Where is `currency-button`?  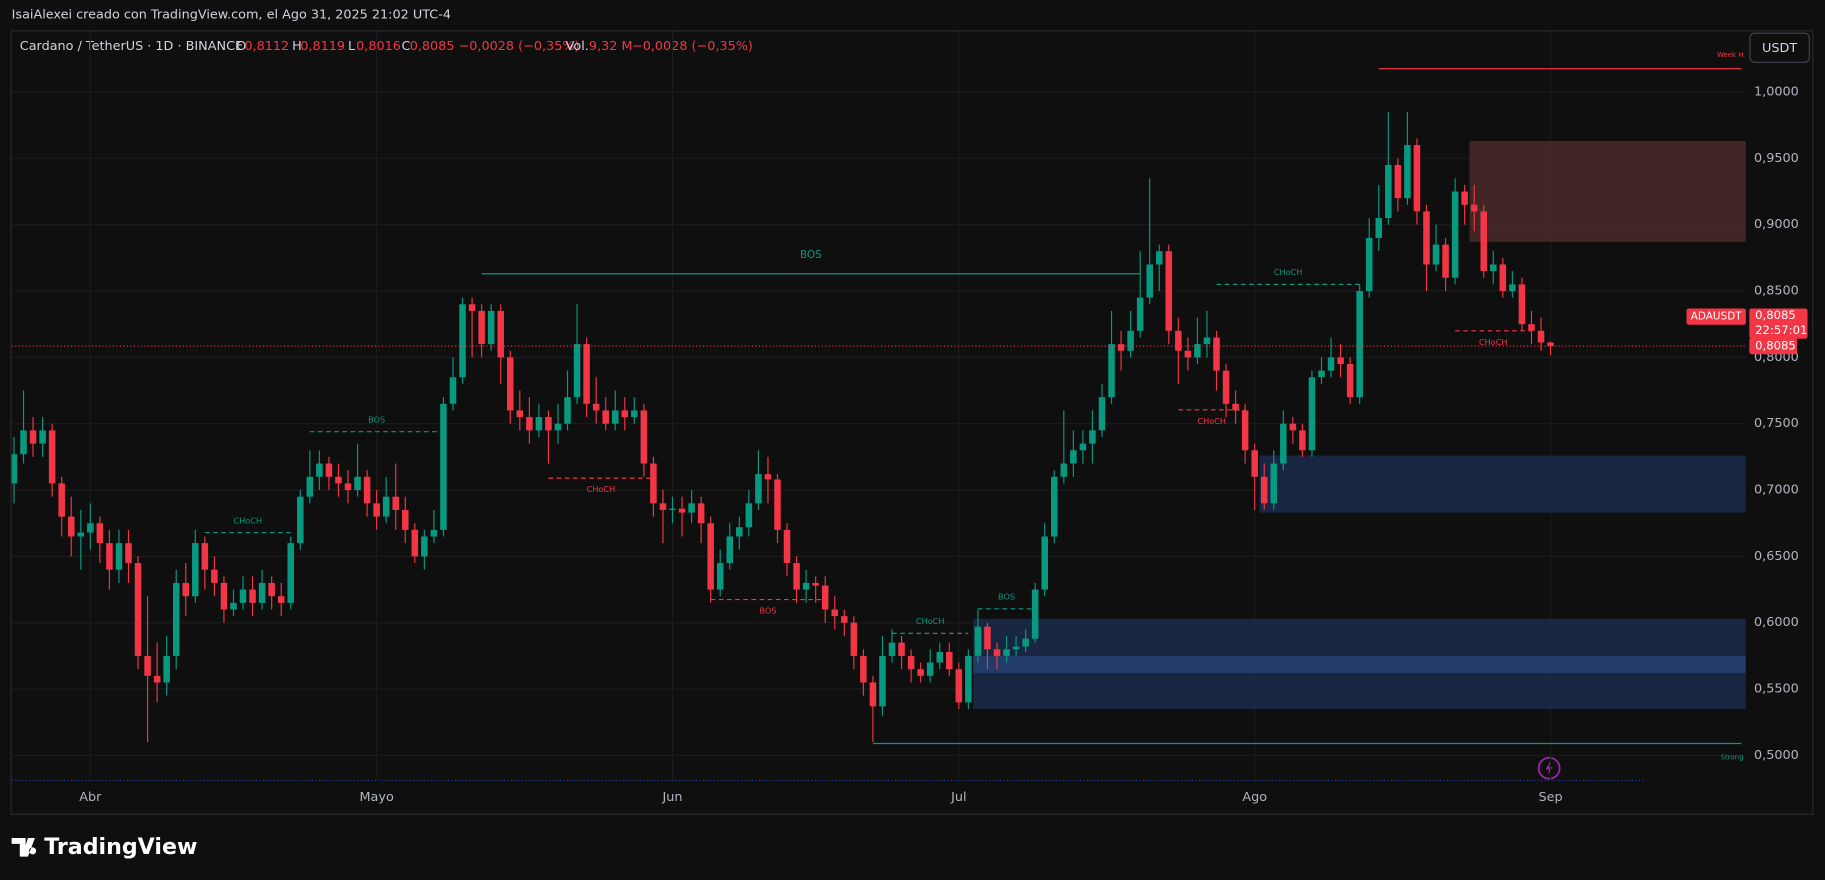 currency-button is located at coordinates (1779, 47).